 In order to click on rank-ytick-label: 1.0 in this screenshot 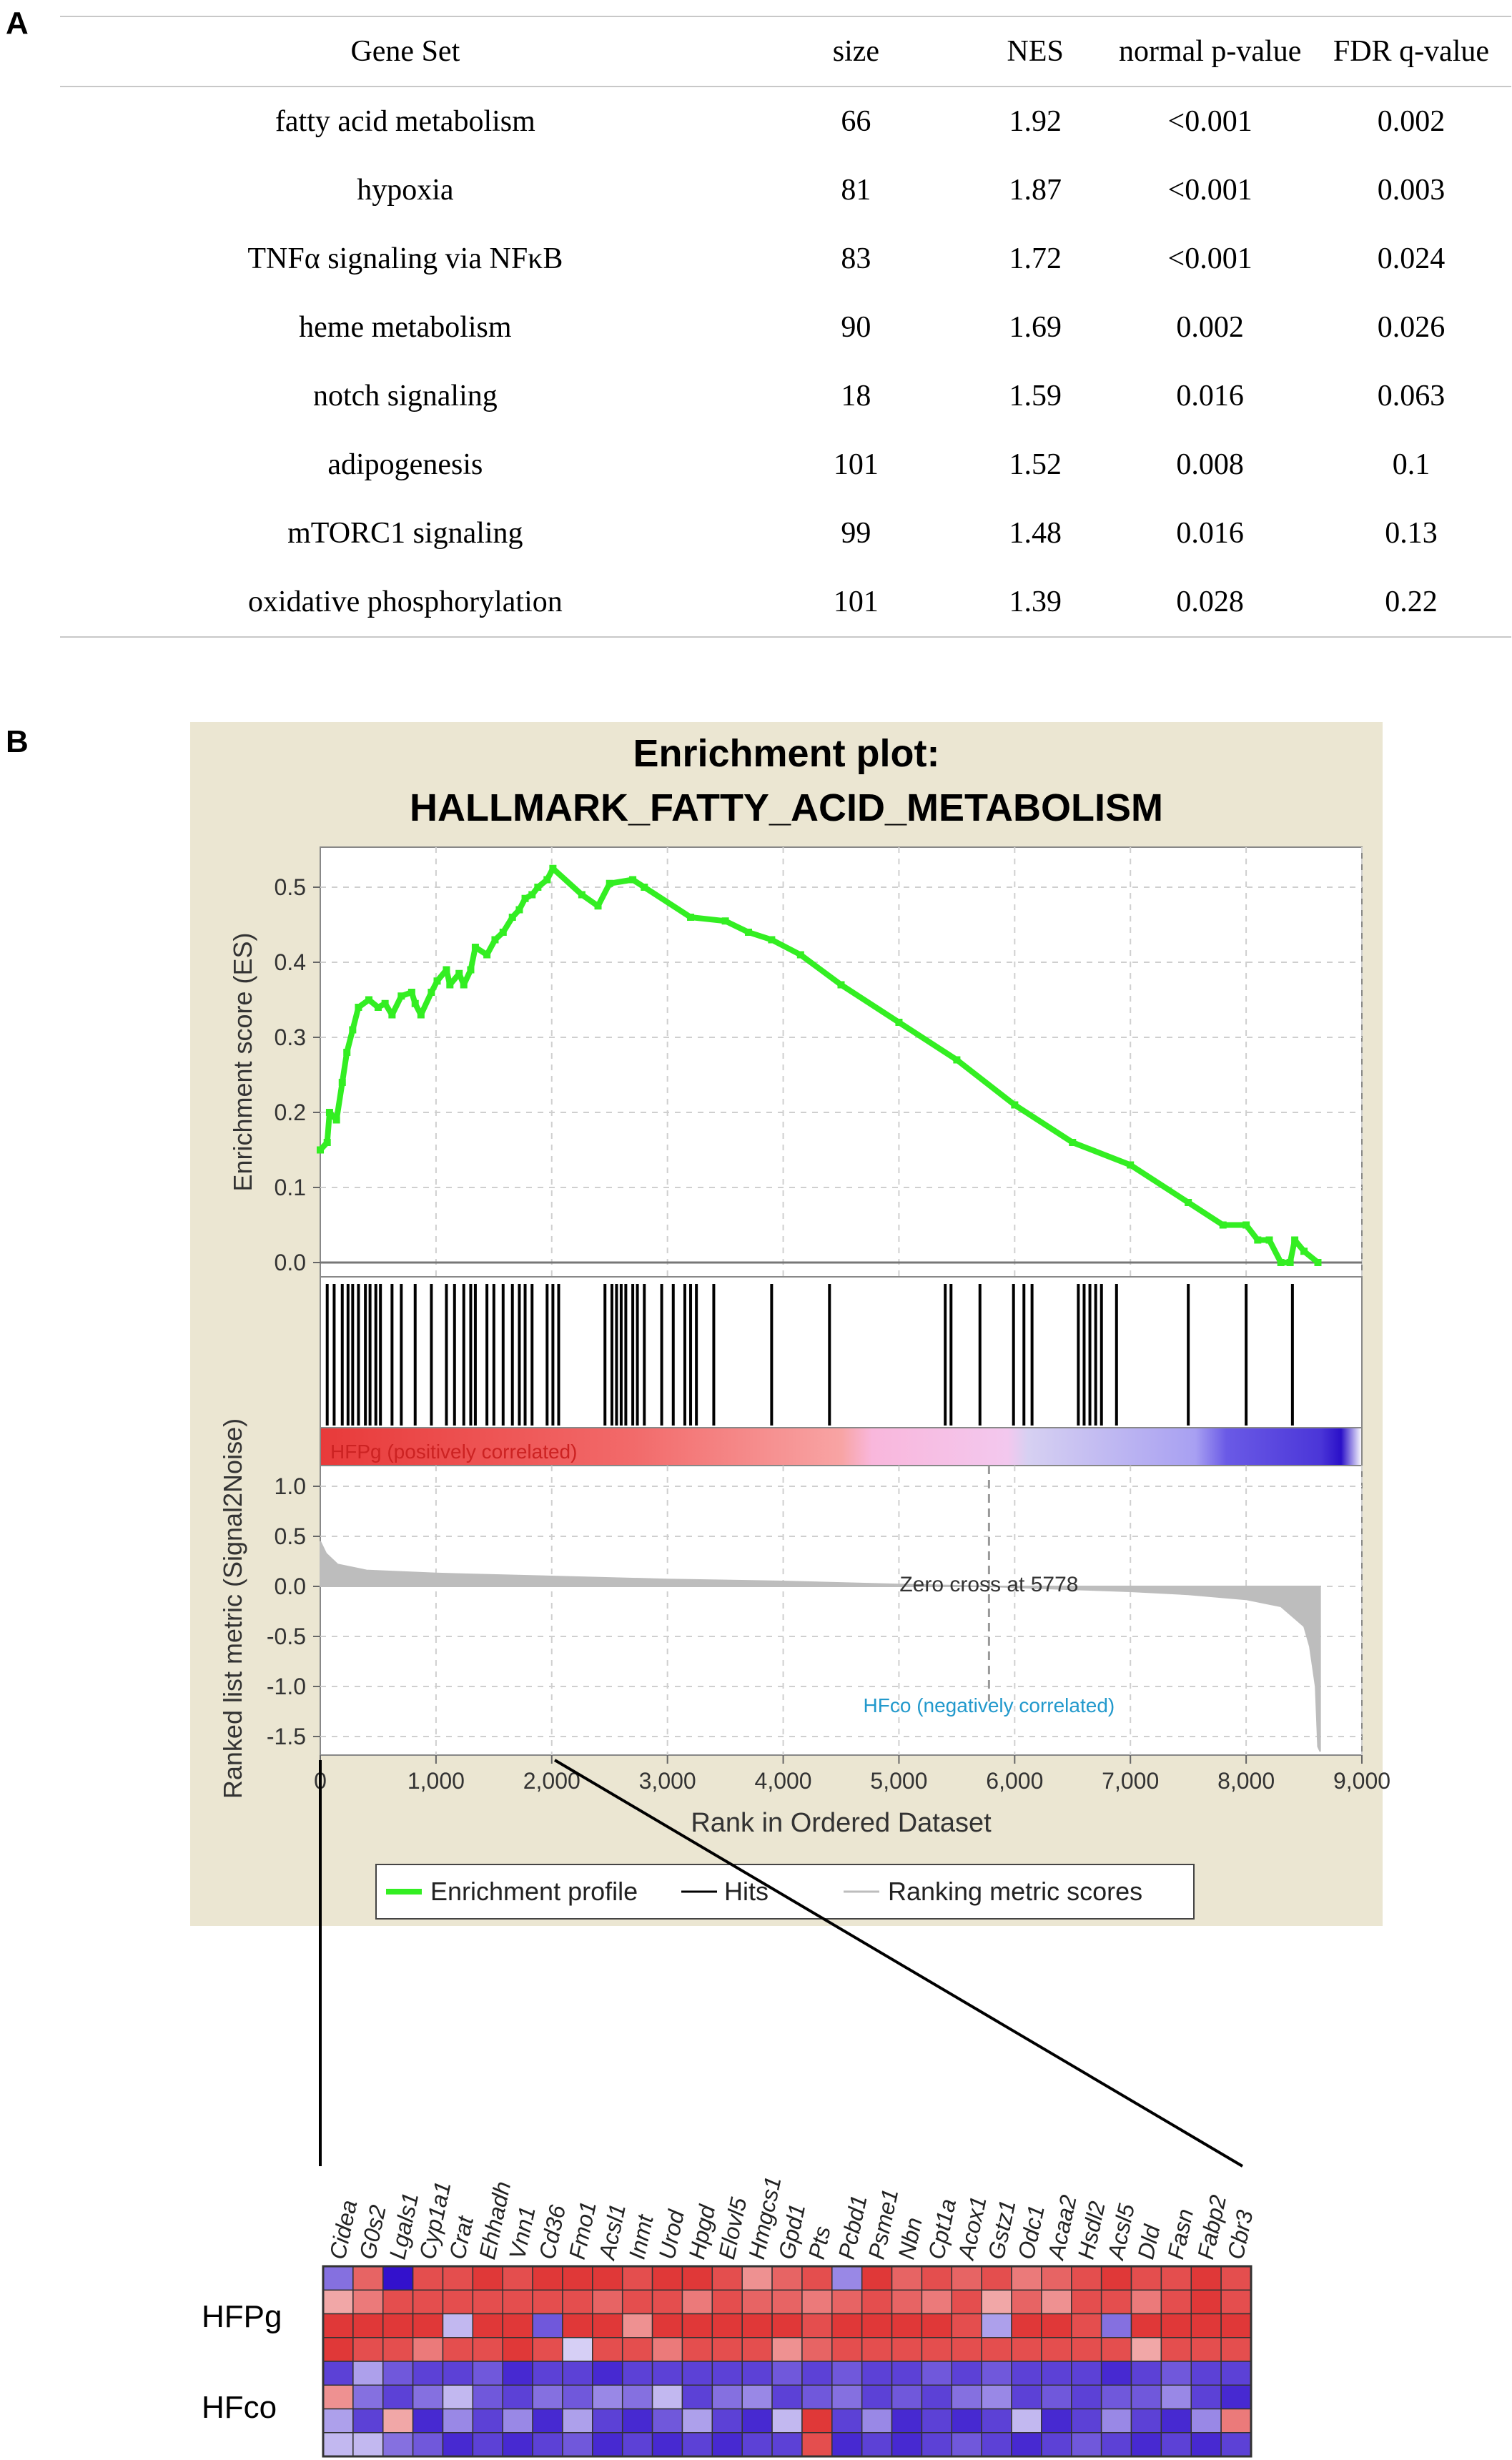, I will do `click(290, 1486)`.